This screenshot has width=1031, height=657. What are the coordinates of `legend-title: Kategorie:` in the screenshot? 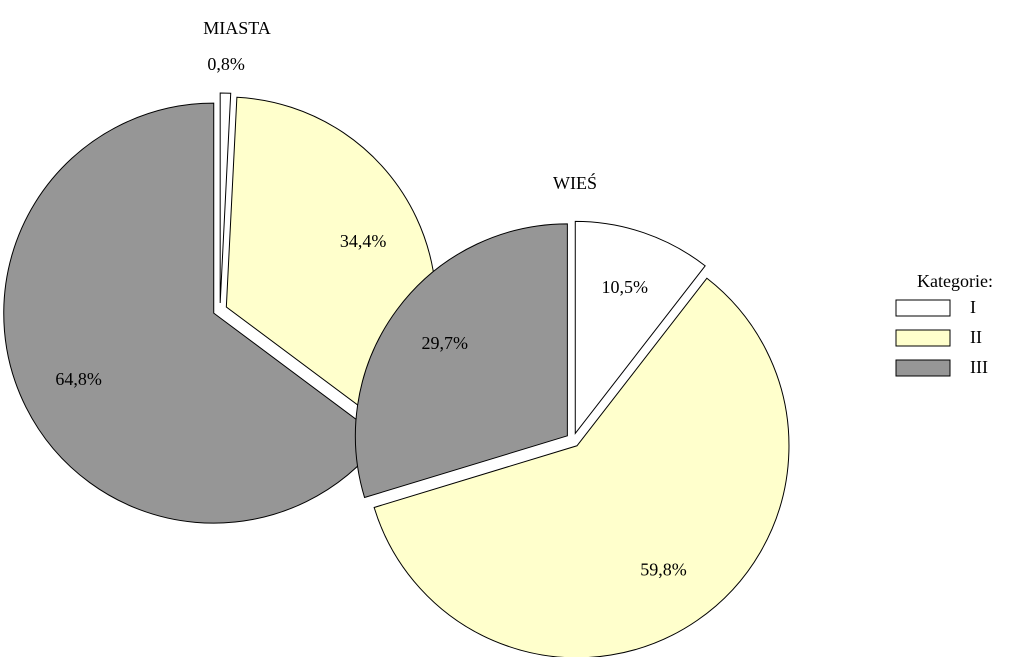 It's located at (955, 281).